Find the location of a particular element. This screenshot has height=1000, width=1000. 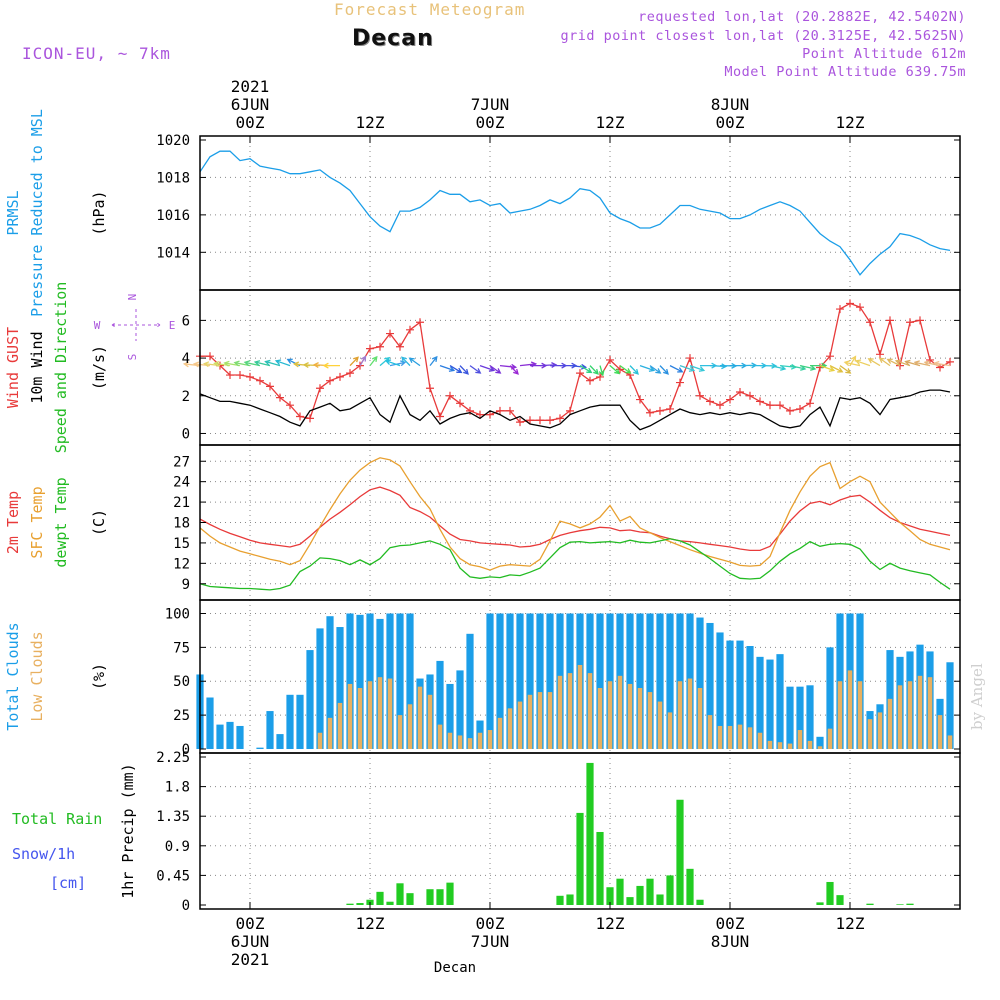

ytick-label-temperature: 12 is located at coordinates (181, 564).